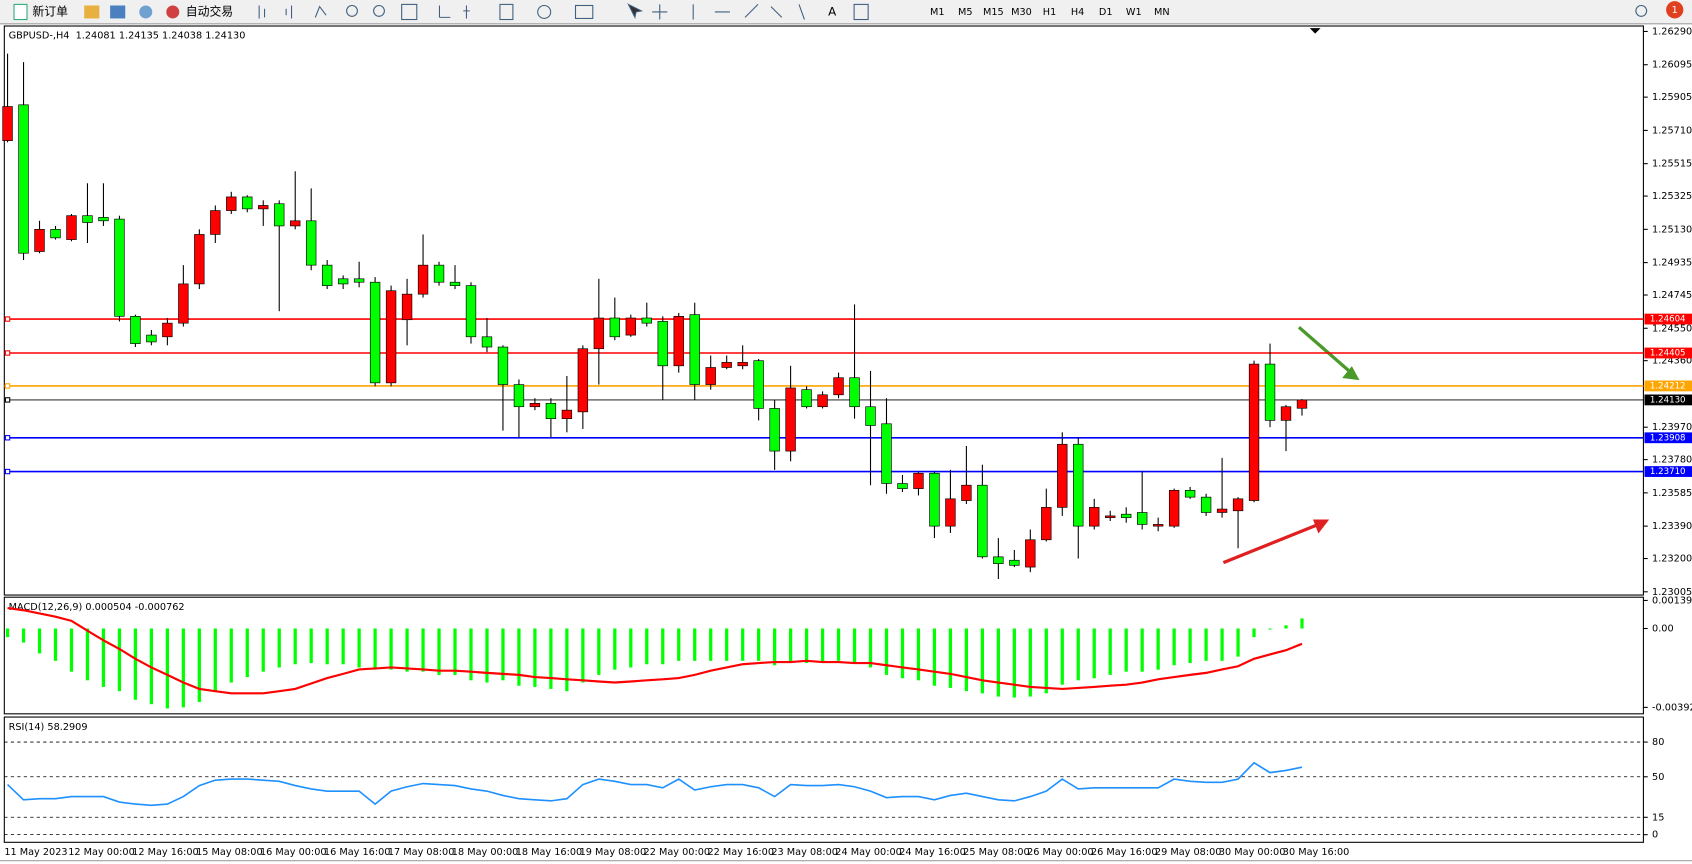 This screenshot has height=864, width=1692. I want to click on x-tick-label: 19 May 08:00, so click(613, 852).